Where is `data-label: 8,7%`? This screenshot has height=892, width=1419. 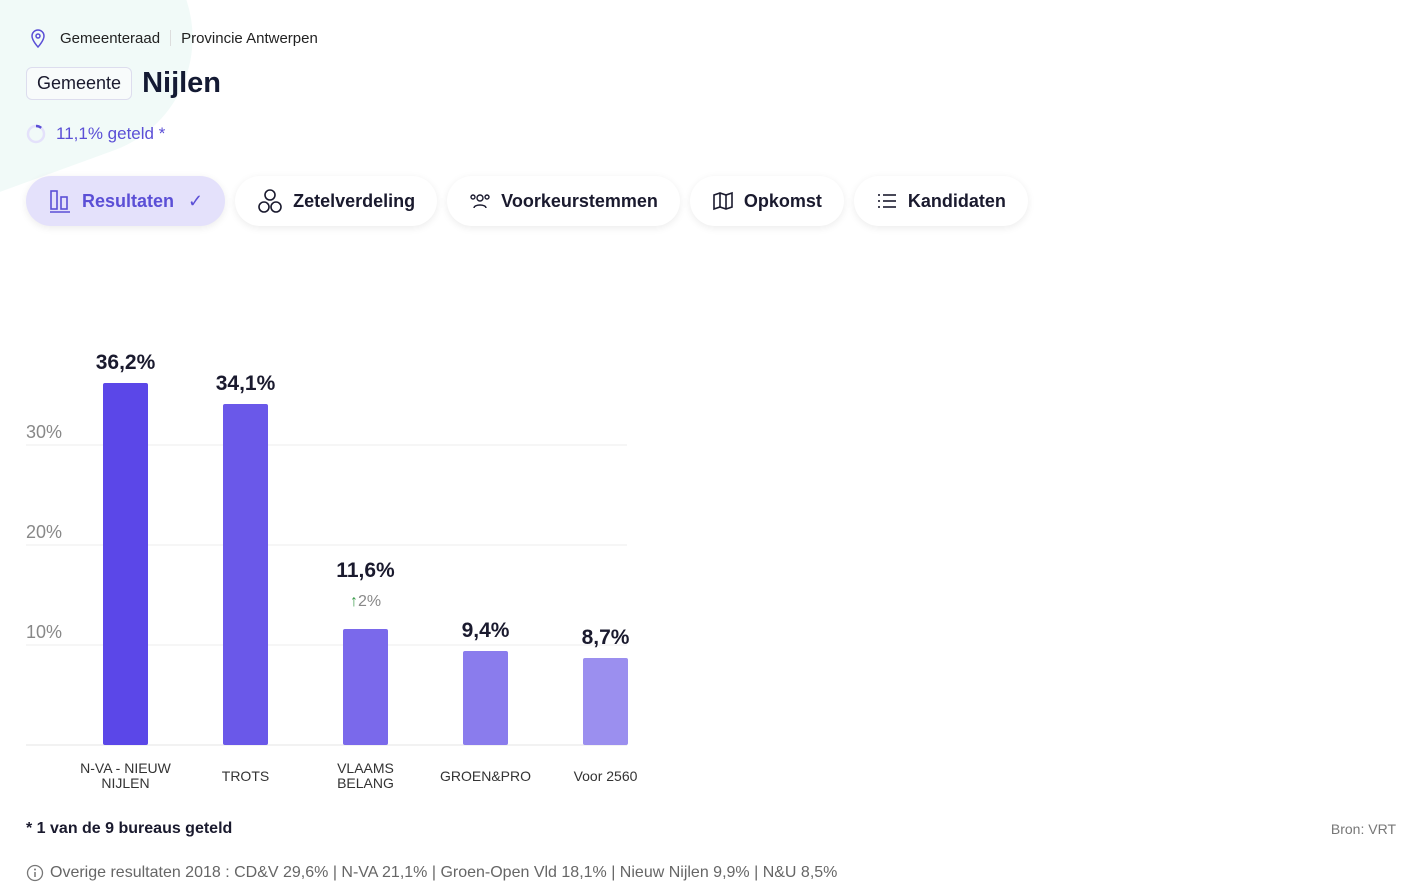 data-label: 8,7% is located at coordinates (606, 637).